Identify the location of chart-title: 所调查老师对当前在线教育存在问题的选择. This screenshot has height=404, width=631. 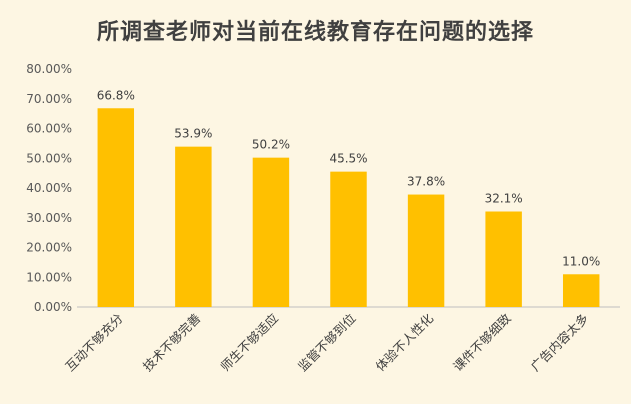
(315, 32).